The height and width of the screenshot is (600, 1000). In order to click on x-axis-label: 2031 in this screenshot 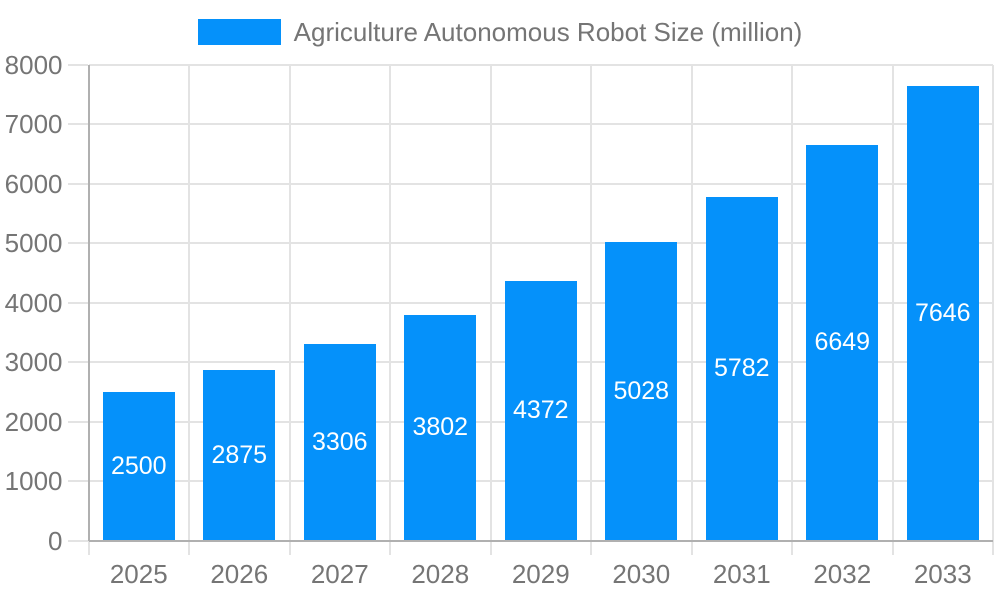, I will do `click(741, 573)`.